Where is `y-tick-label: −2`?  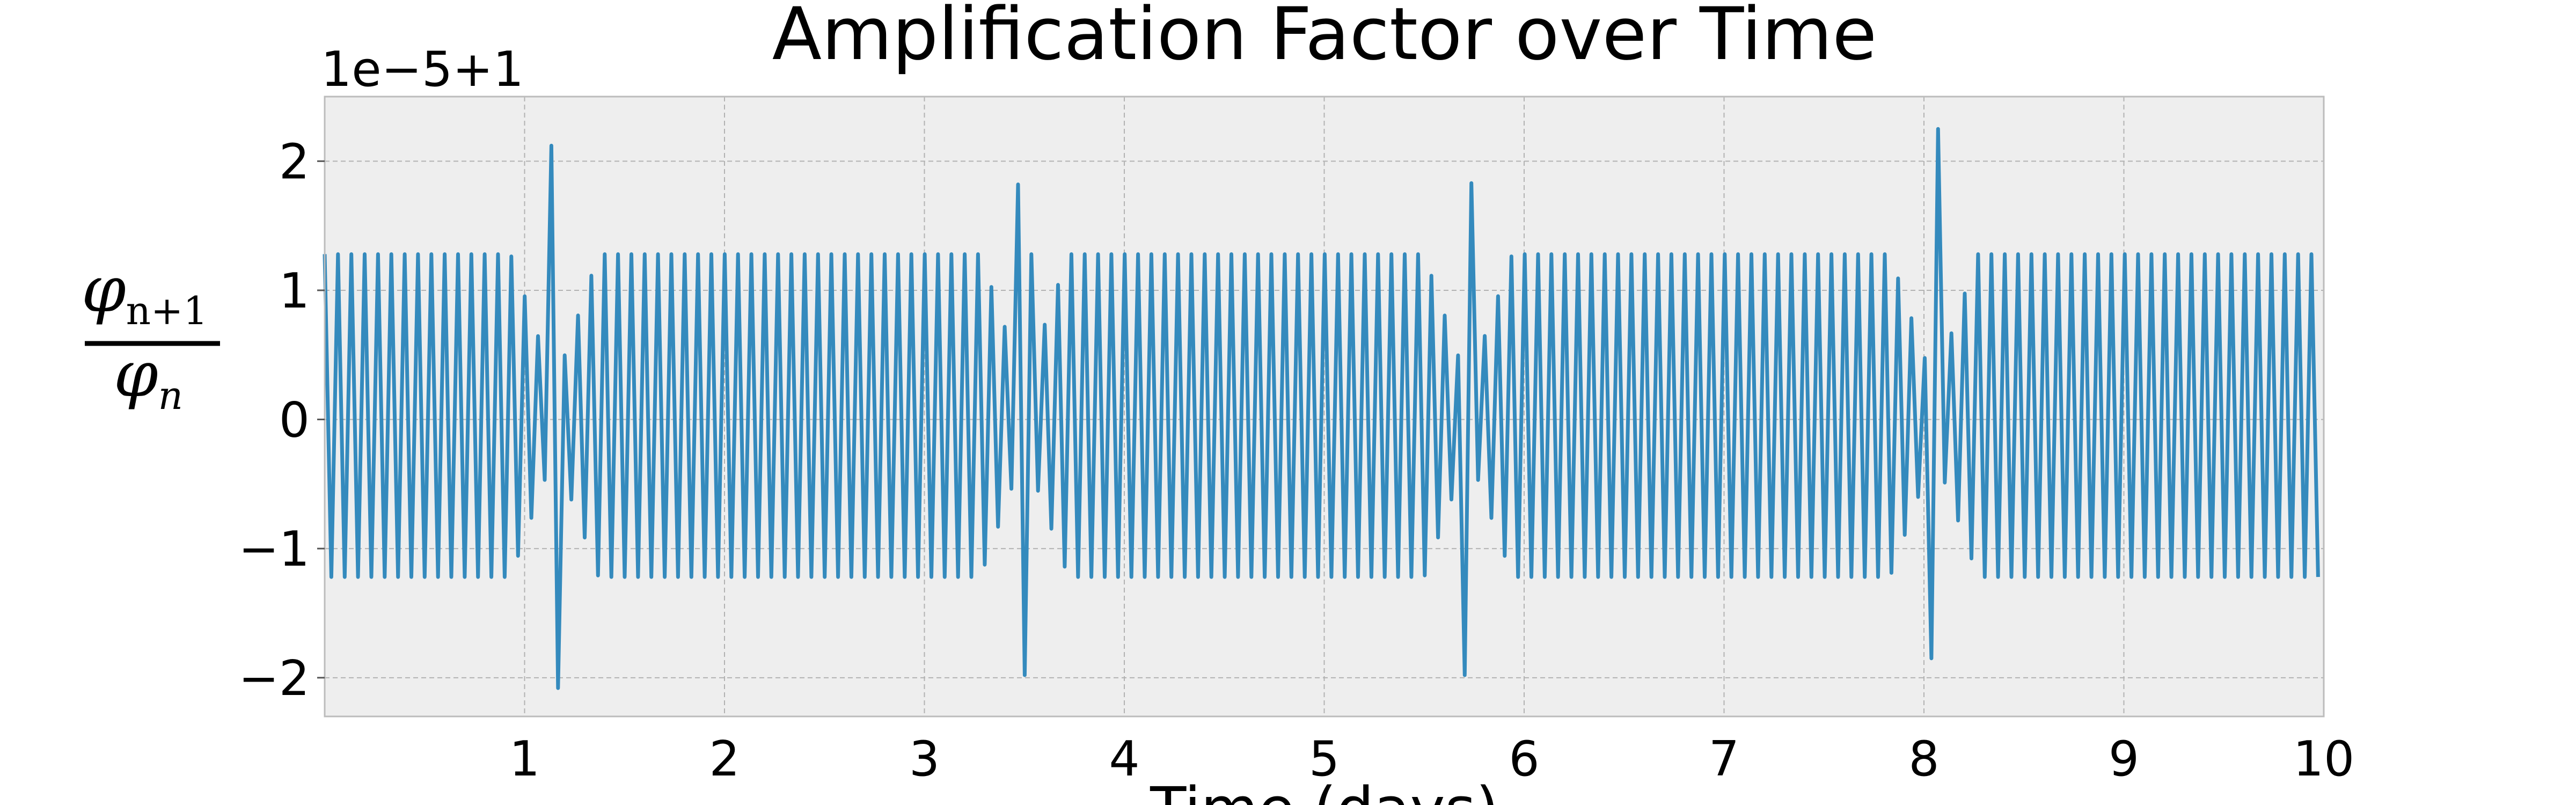
y-tick-label: −2 is located at coordinates (274, 678).